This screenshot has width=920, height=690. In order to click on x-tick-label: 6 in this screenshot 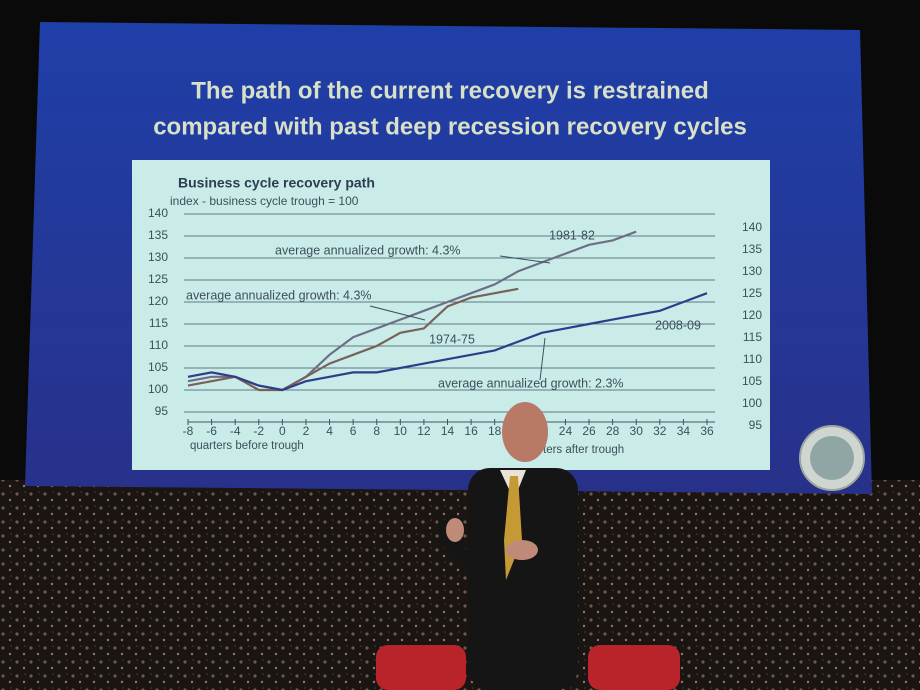, I will do `click(353, 431)`.